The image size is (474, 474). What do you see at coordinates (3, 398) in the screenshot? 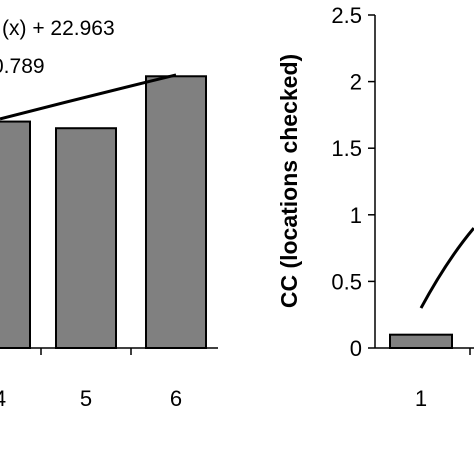
I see `x-tick-label-4: 4` at bounding box center [3, 398].